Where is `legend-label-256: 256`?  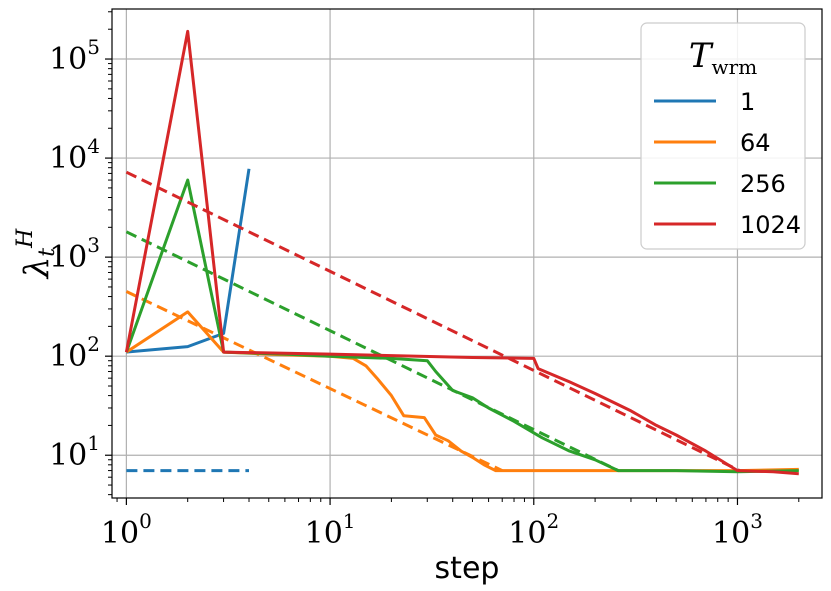
legend-label-256: 256 is located at coordinates (763, 184).